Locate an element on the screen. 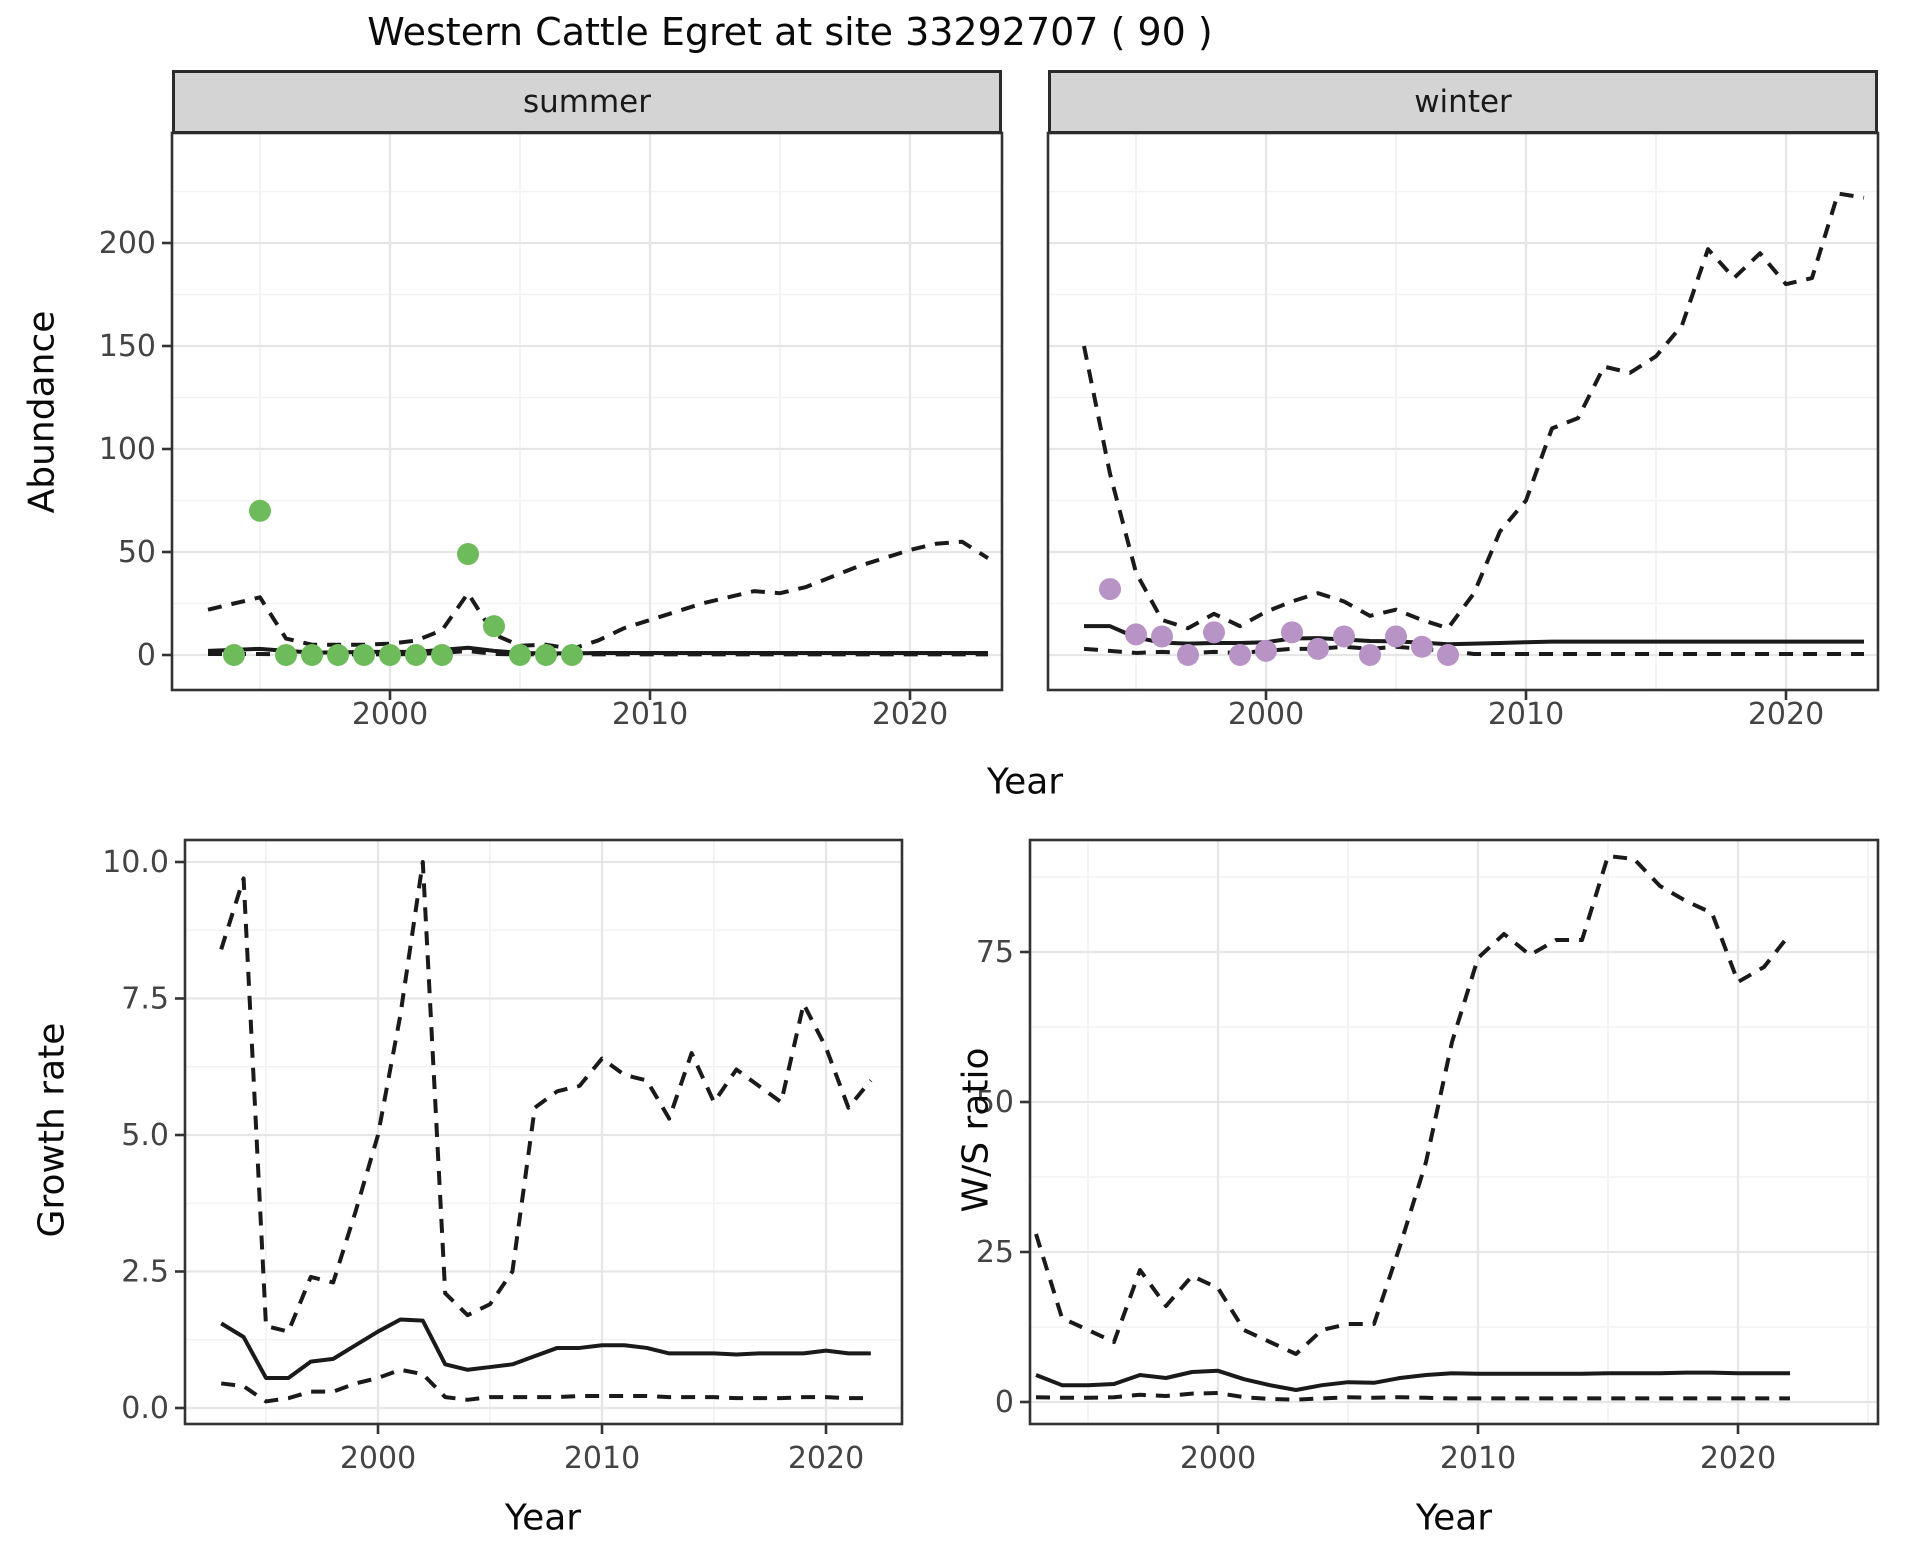  facet-strip-summer: summer is located at coordinates (587, 102).